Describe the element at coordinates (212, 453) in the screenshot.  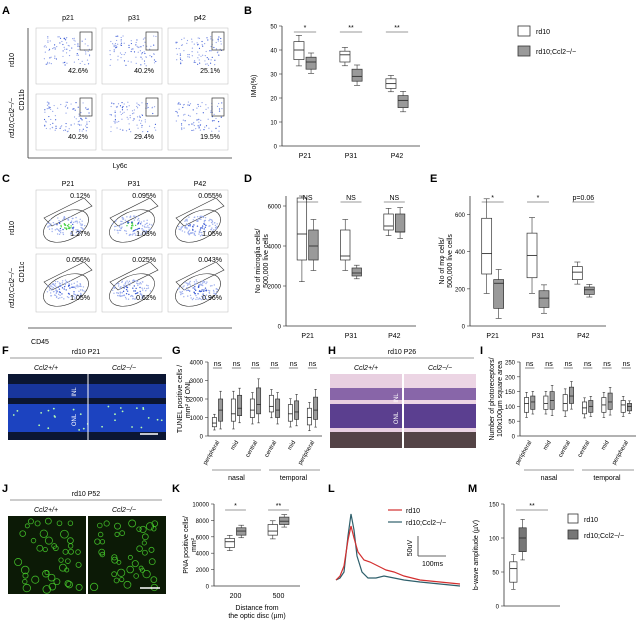
I see `x-tick-label: peripheral` at that location.